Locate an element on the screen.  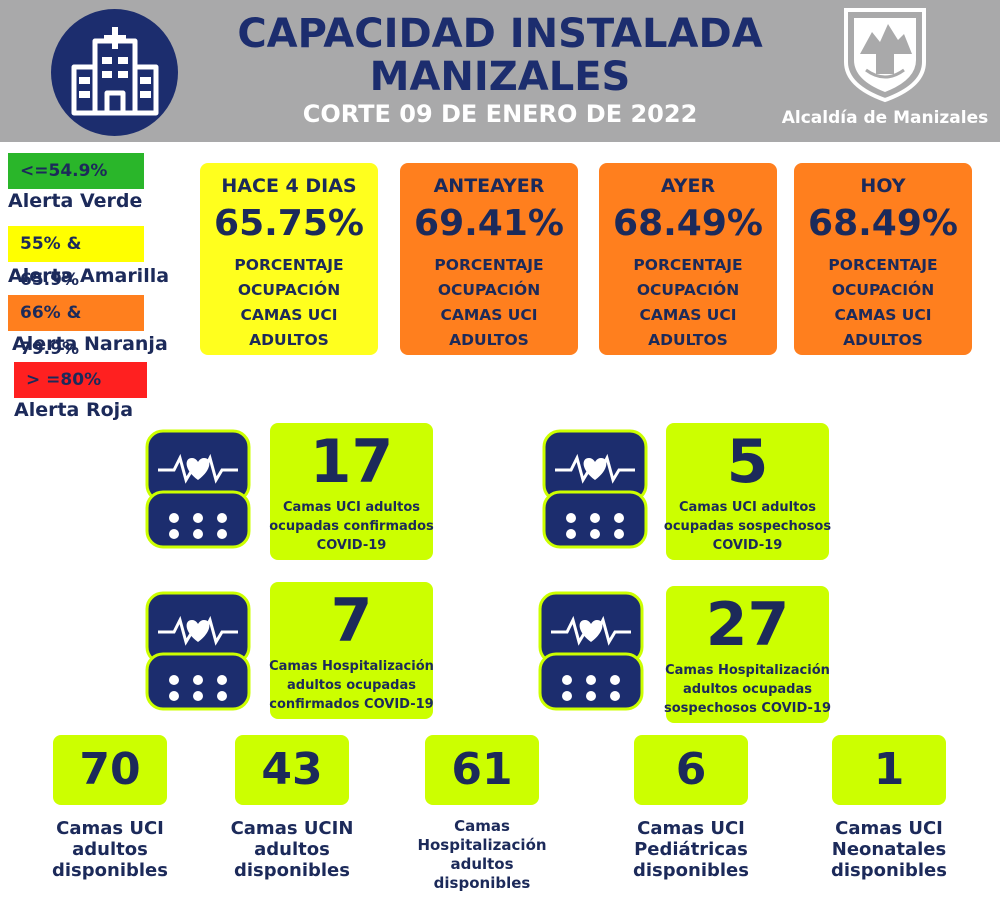
legend-swatch-red: > =80% is located at coordinates (80, 380).